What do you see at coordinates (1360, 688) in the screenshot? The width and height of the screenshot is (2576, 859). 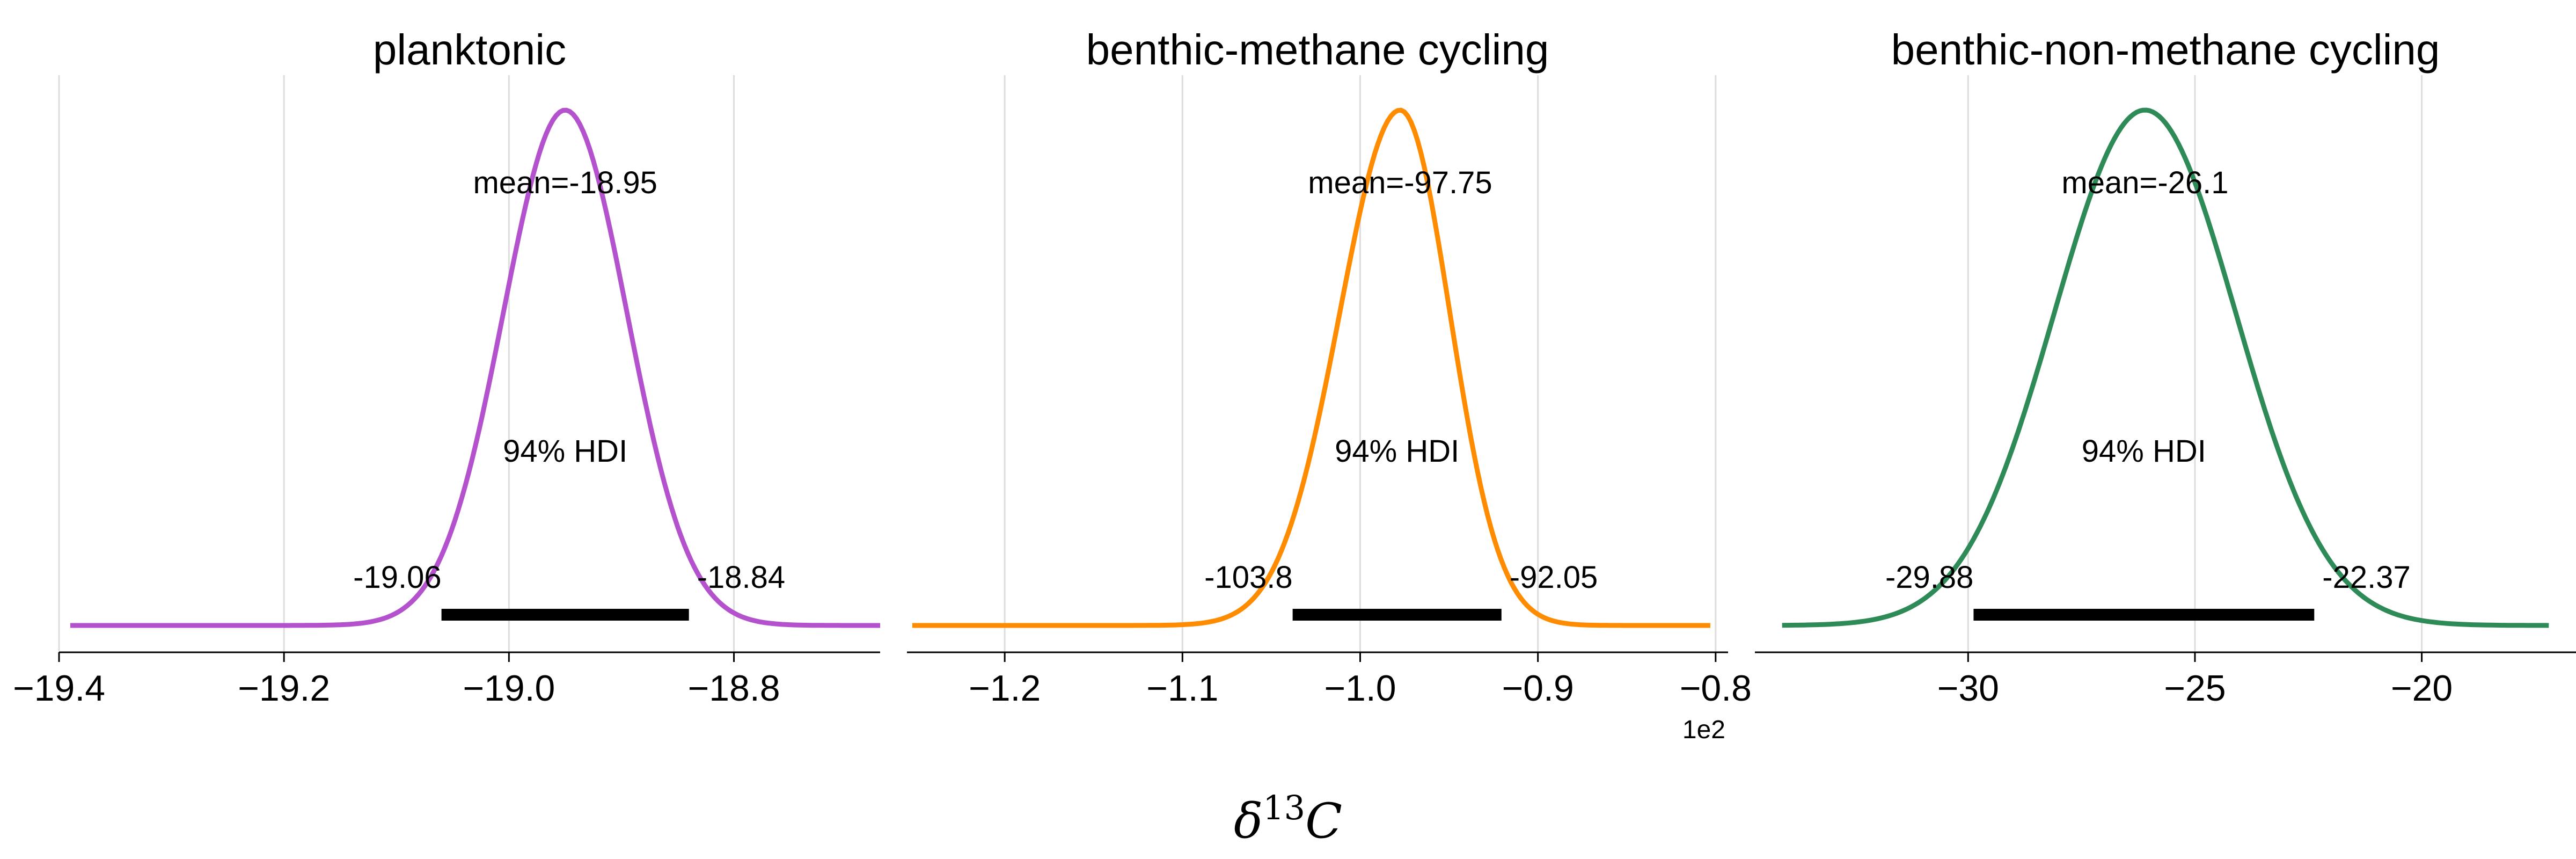 I see `x-tick-label: −1.0` at bounding box center [1360, 688].